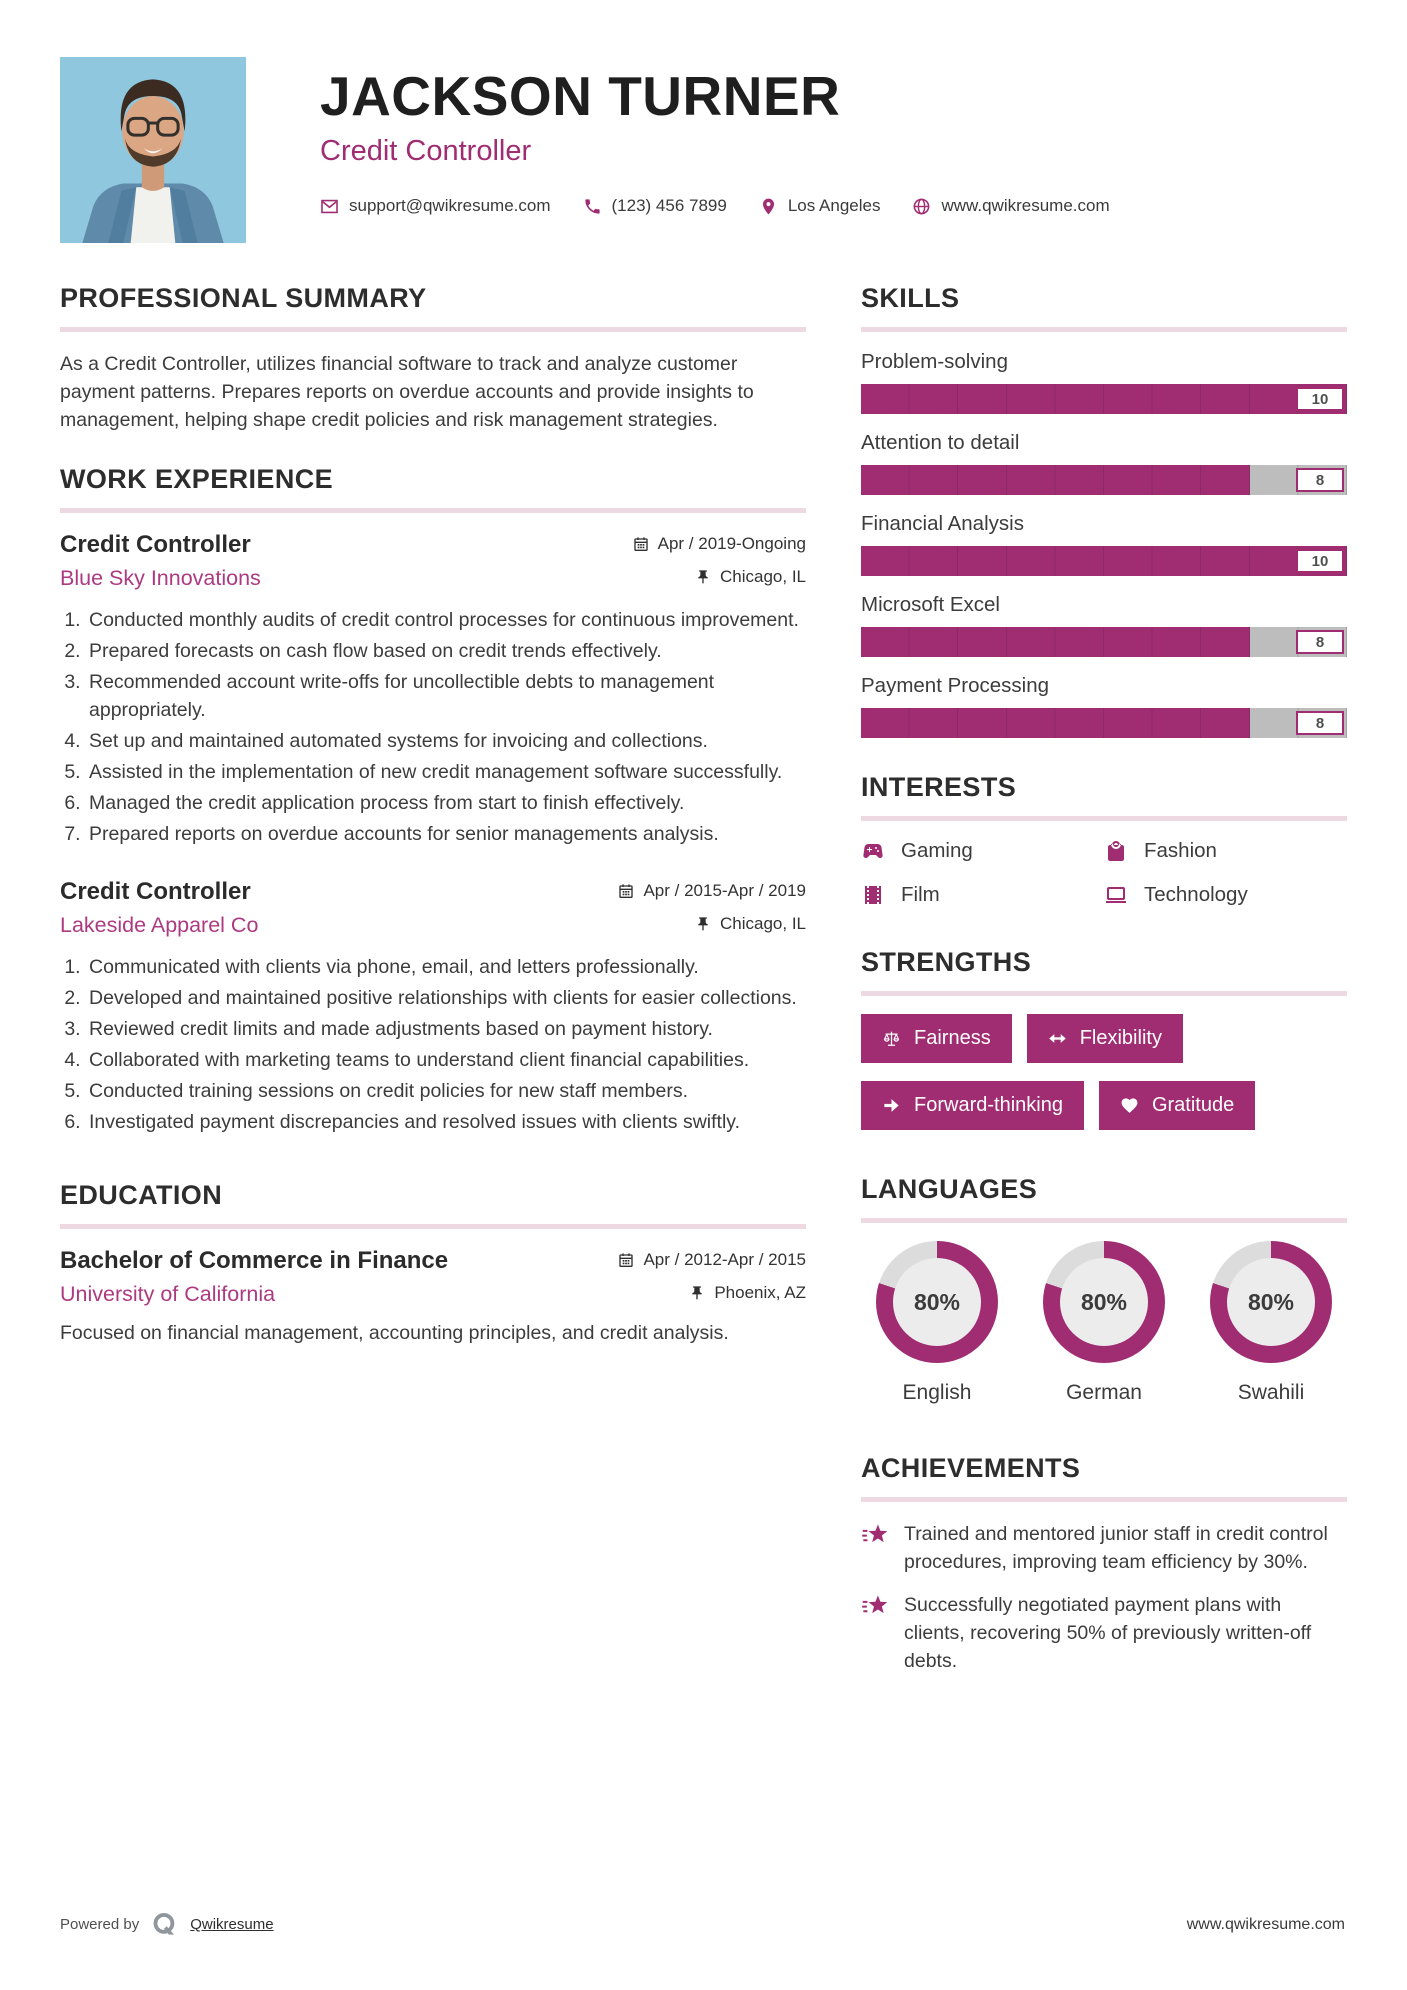  Describe the element at coordinates (1320, 561) in the screenshot. I see `skill-score-badge: 10` at that location.